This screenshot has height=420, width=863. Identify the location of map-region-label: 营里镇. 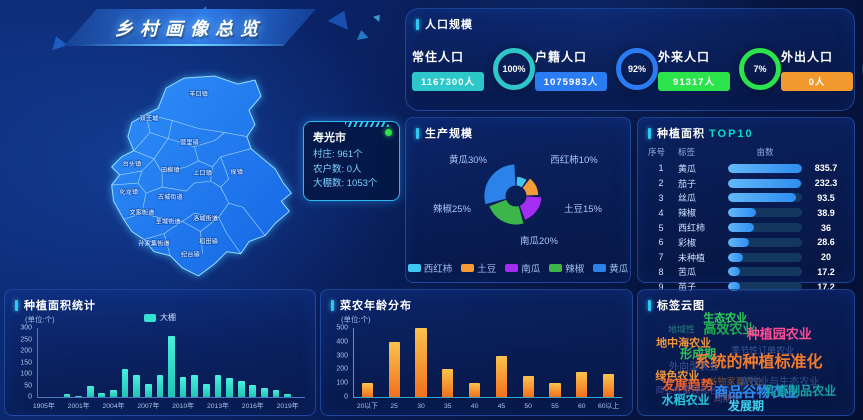
(189, 142).